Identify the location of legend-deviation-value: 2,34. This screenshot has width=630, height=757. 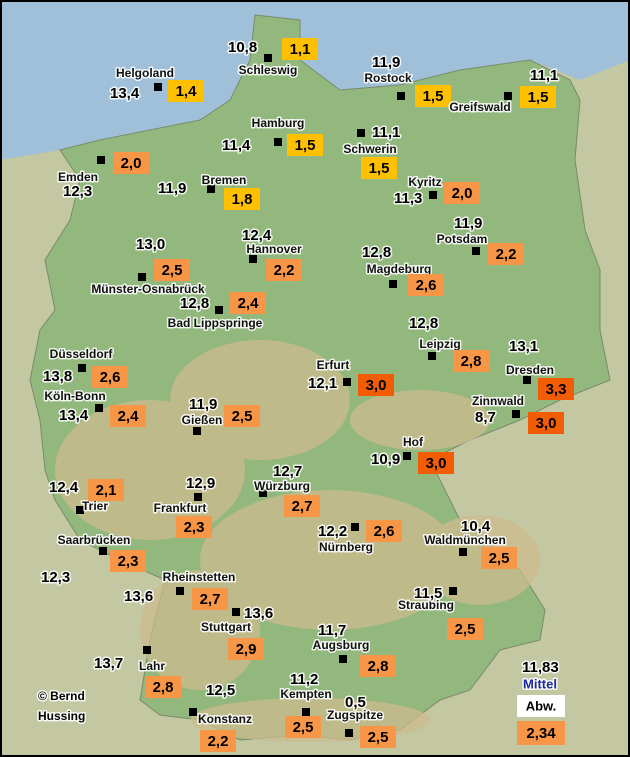
(541, 733).